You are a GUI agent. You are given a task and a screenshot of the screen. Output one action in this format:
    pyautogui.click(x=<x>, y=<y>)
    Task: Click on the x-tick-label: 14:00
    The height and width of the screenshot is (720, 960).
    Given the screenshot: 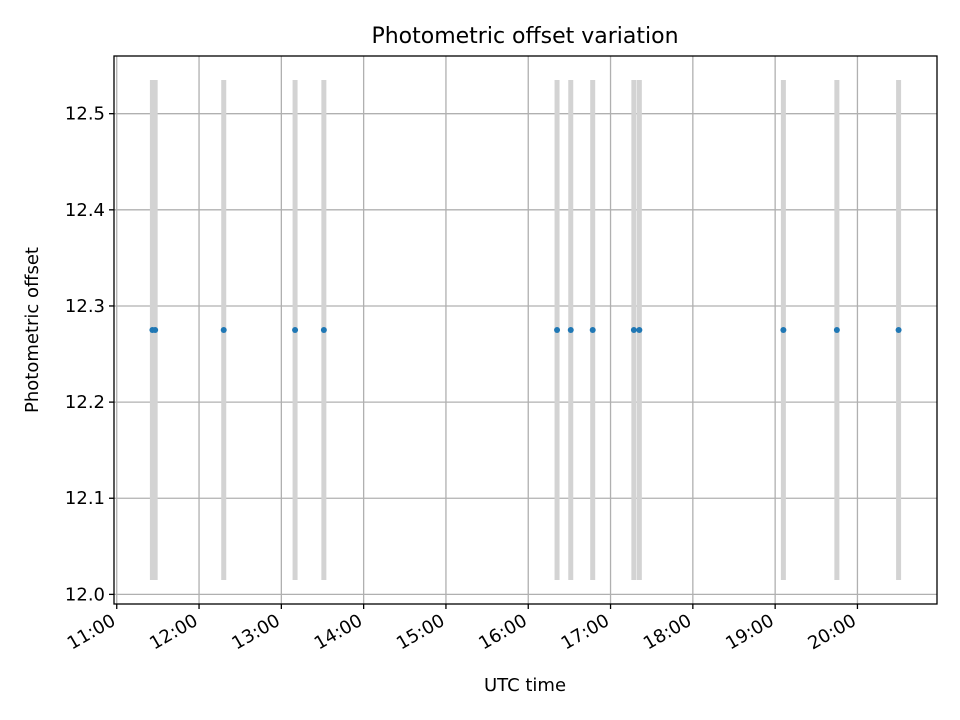 What is the action you would take?
    pyautogui.click(x=338, y=632)
    